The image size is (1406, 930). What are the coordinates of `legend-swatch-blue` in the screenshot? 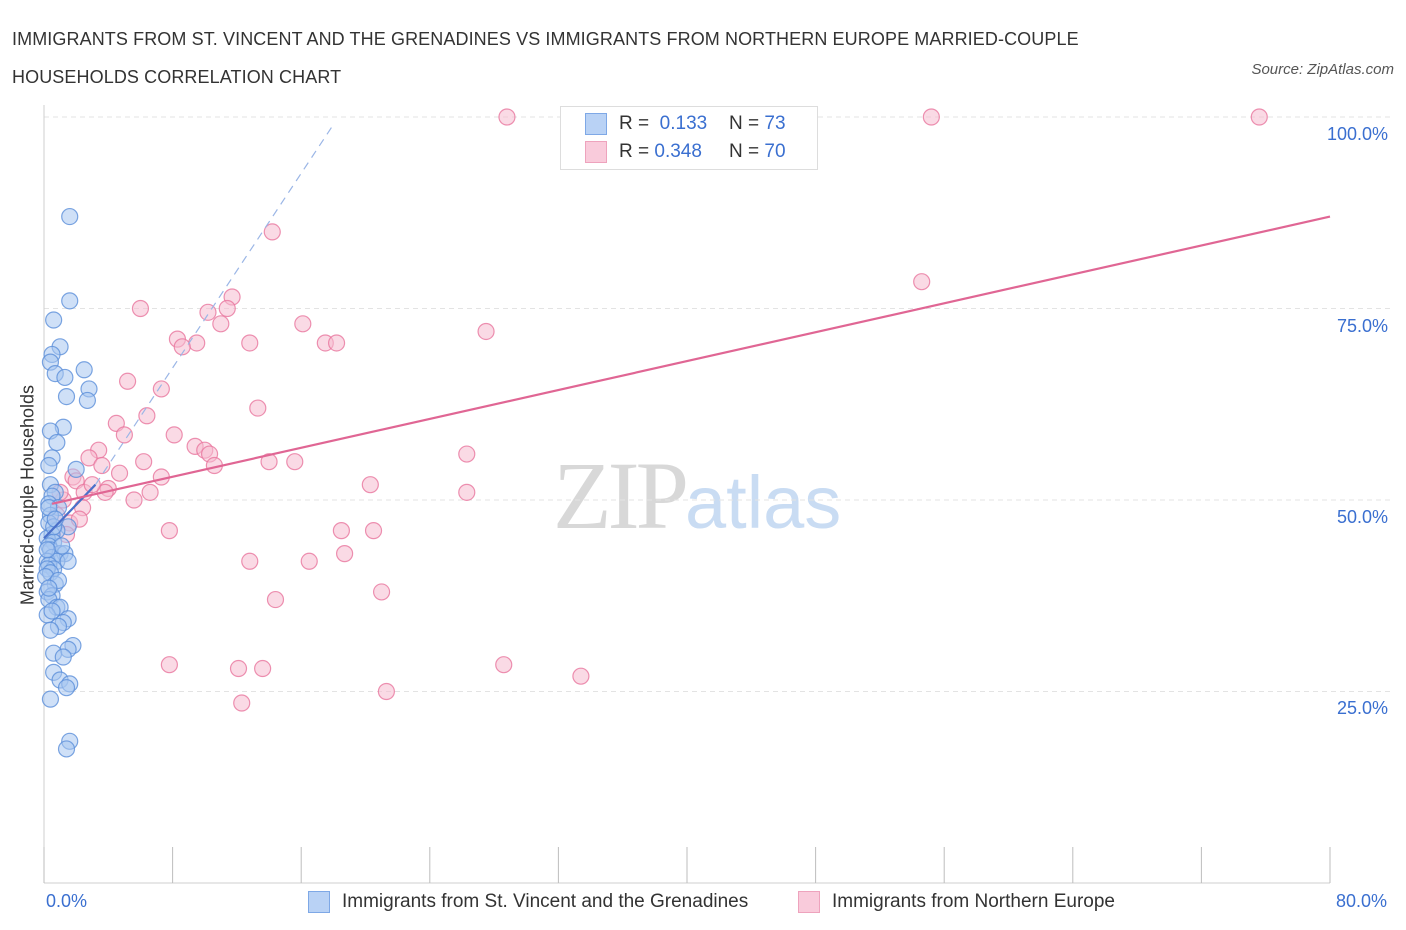 It's located at (596, 124).